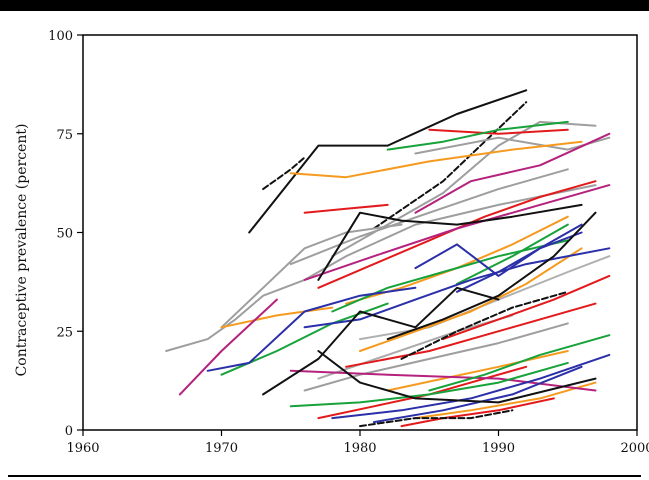 The image size is (649, 480). Describe the element at coordinates (324, 476) in the screenshot. I see `bottom-rule` at that location.